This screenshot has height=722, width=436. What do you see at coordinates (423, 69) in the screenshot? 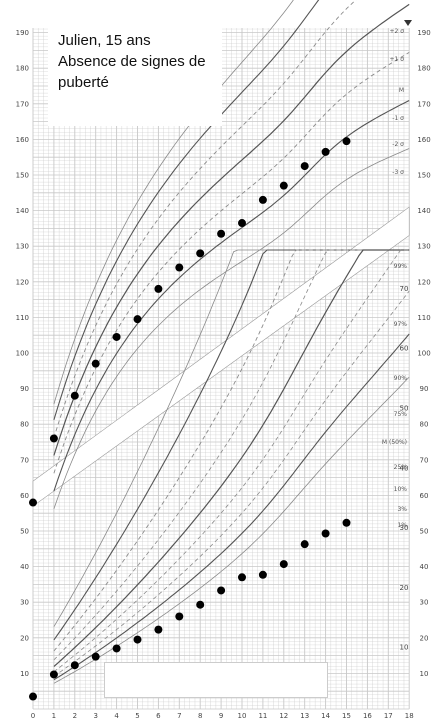
I see `right-tick-label: 180` at bounding box center [423, 69].